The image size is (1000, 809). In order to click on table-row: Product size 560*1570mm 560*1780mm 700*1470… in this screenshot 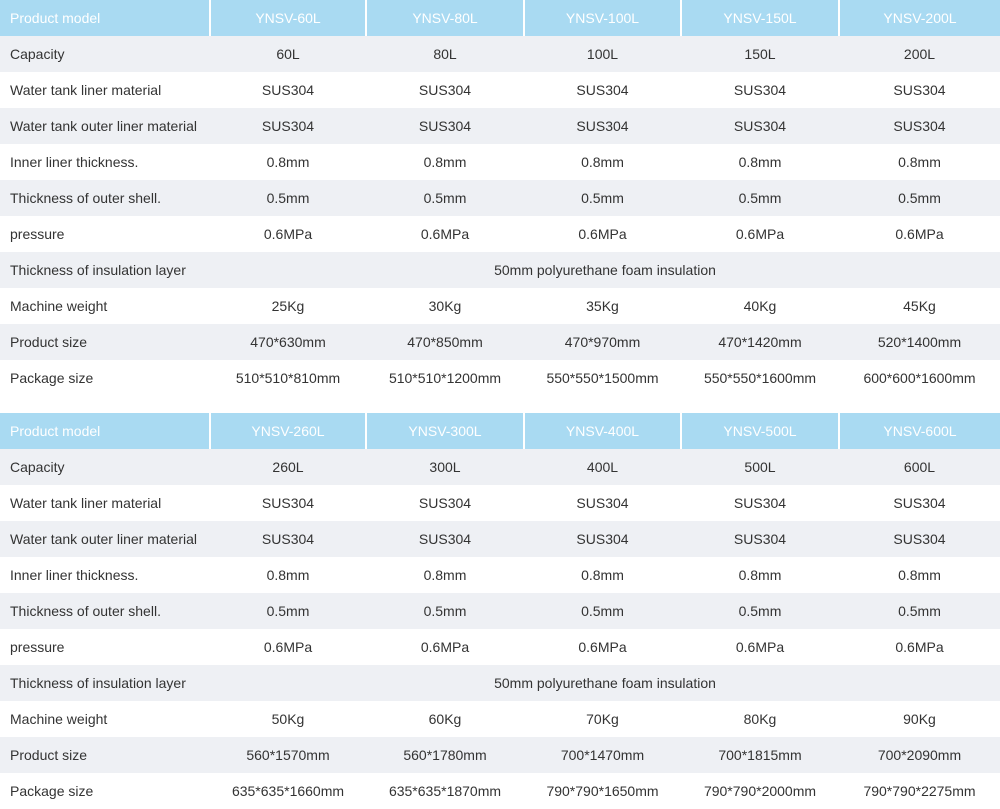, I will do `click(500, 755)`.